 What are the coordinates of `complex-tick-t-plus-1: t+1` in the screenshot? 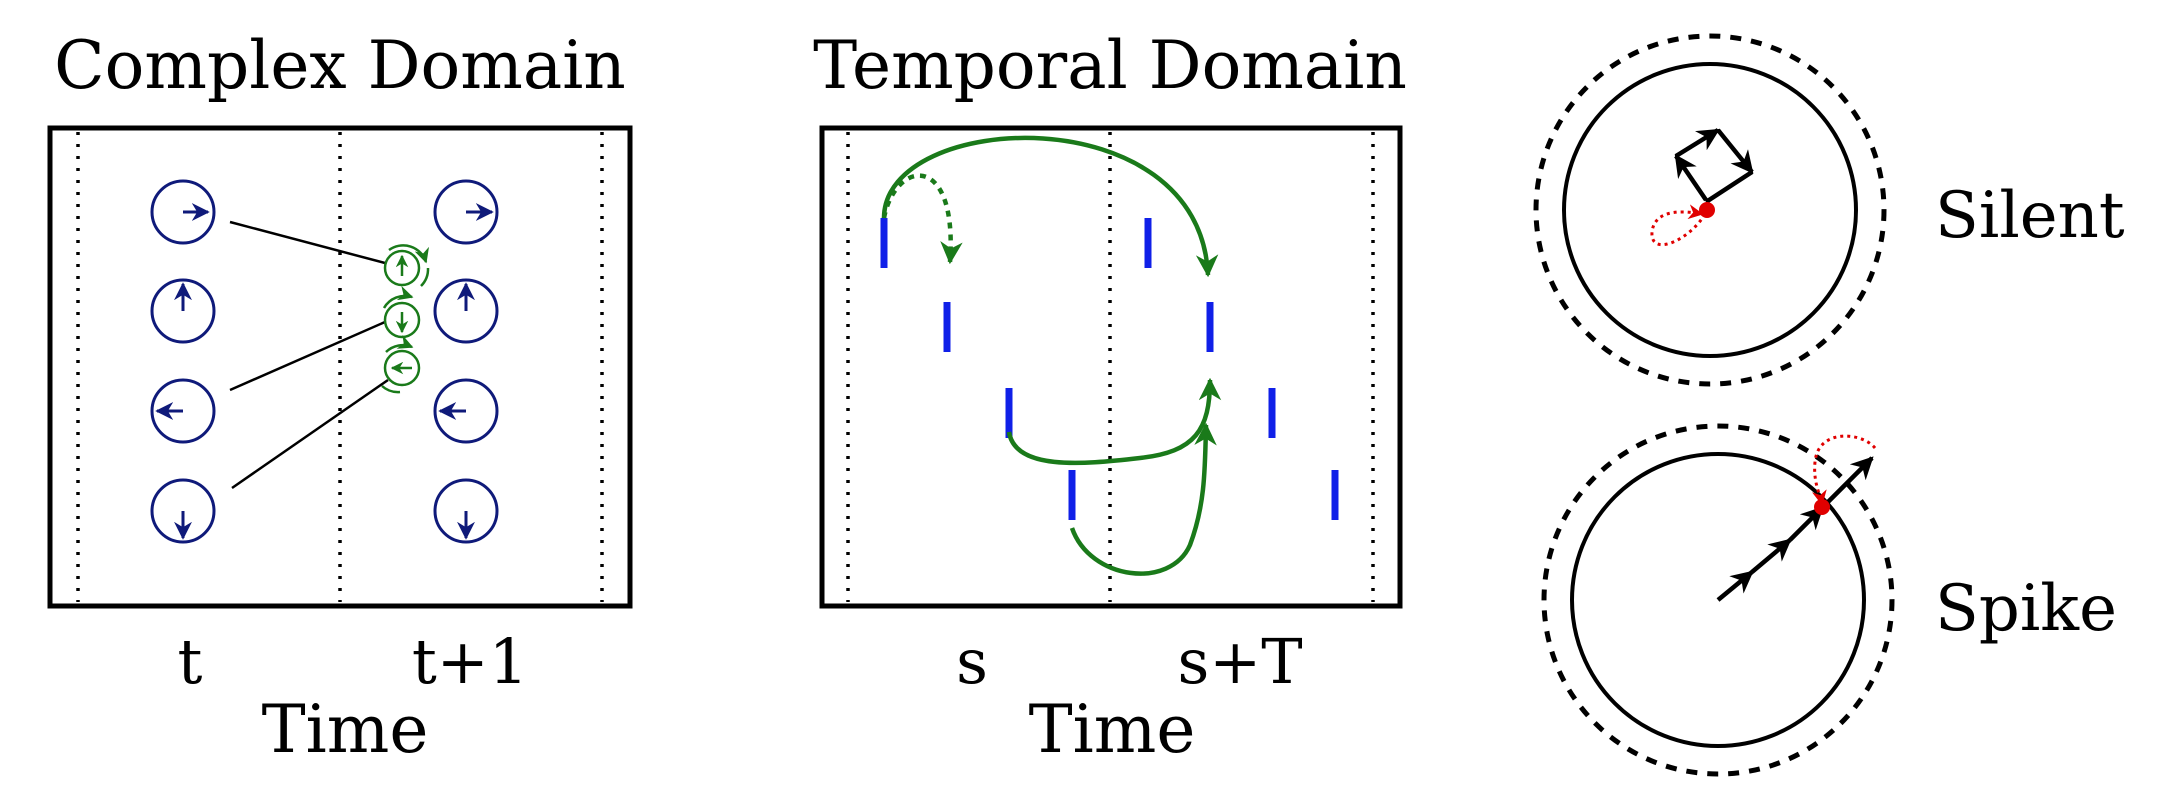 It's located at (470, 661).